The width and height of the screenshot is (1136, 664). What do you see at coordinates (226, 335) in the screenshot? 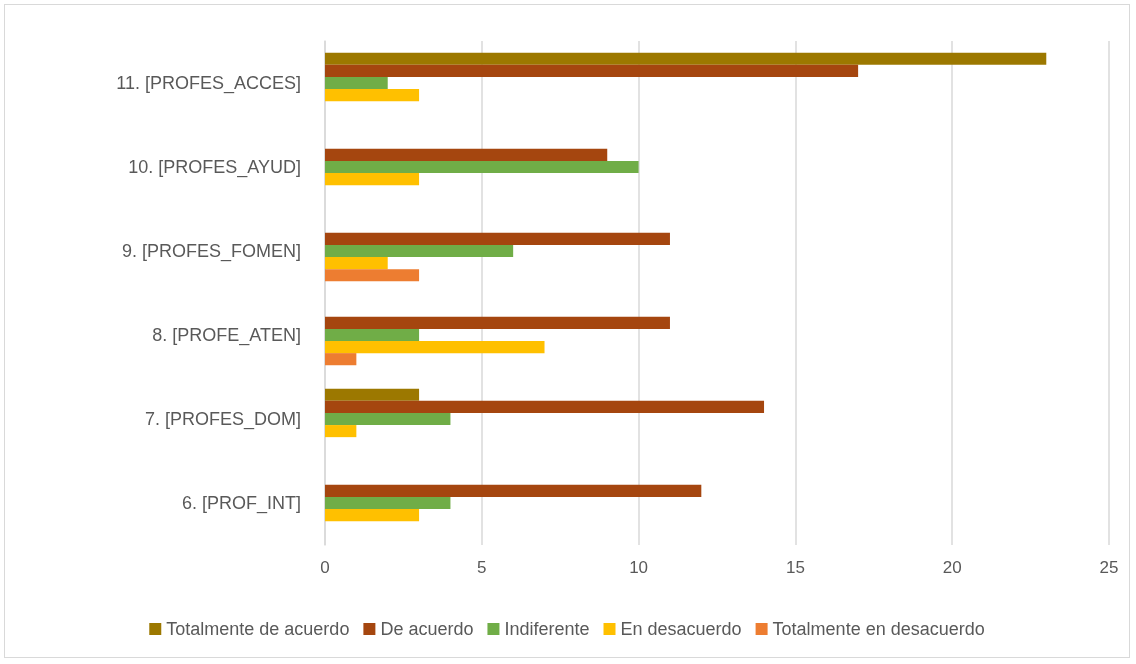
I see `y-tick-label: 8. [PROFE_ATEN]` at bounding box center [226, 335].